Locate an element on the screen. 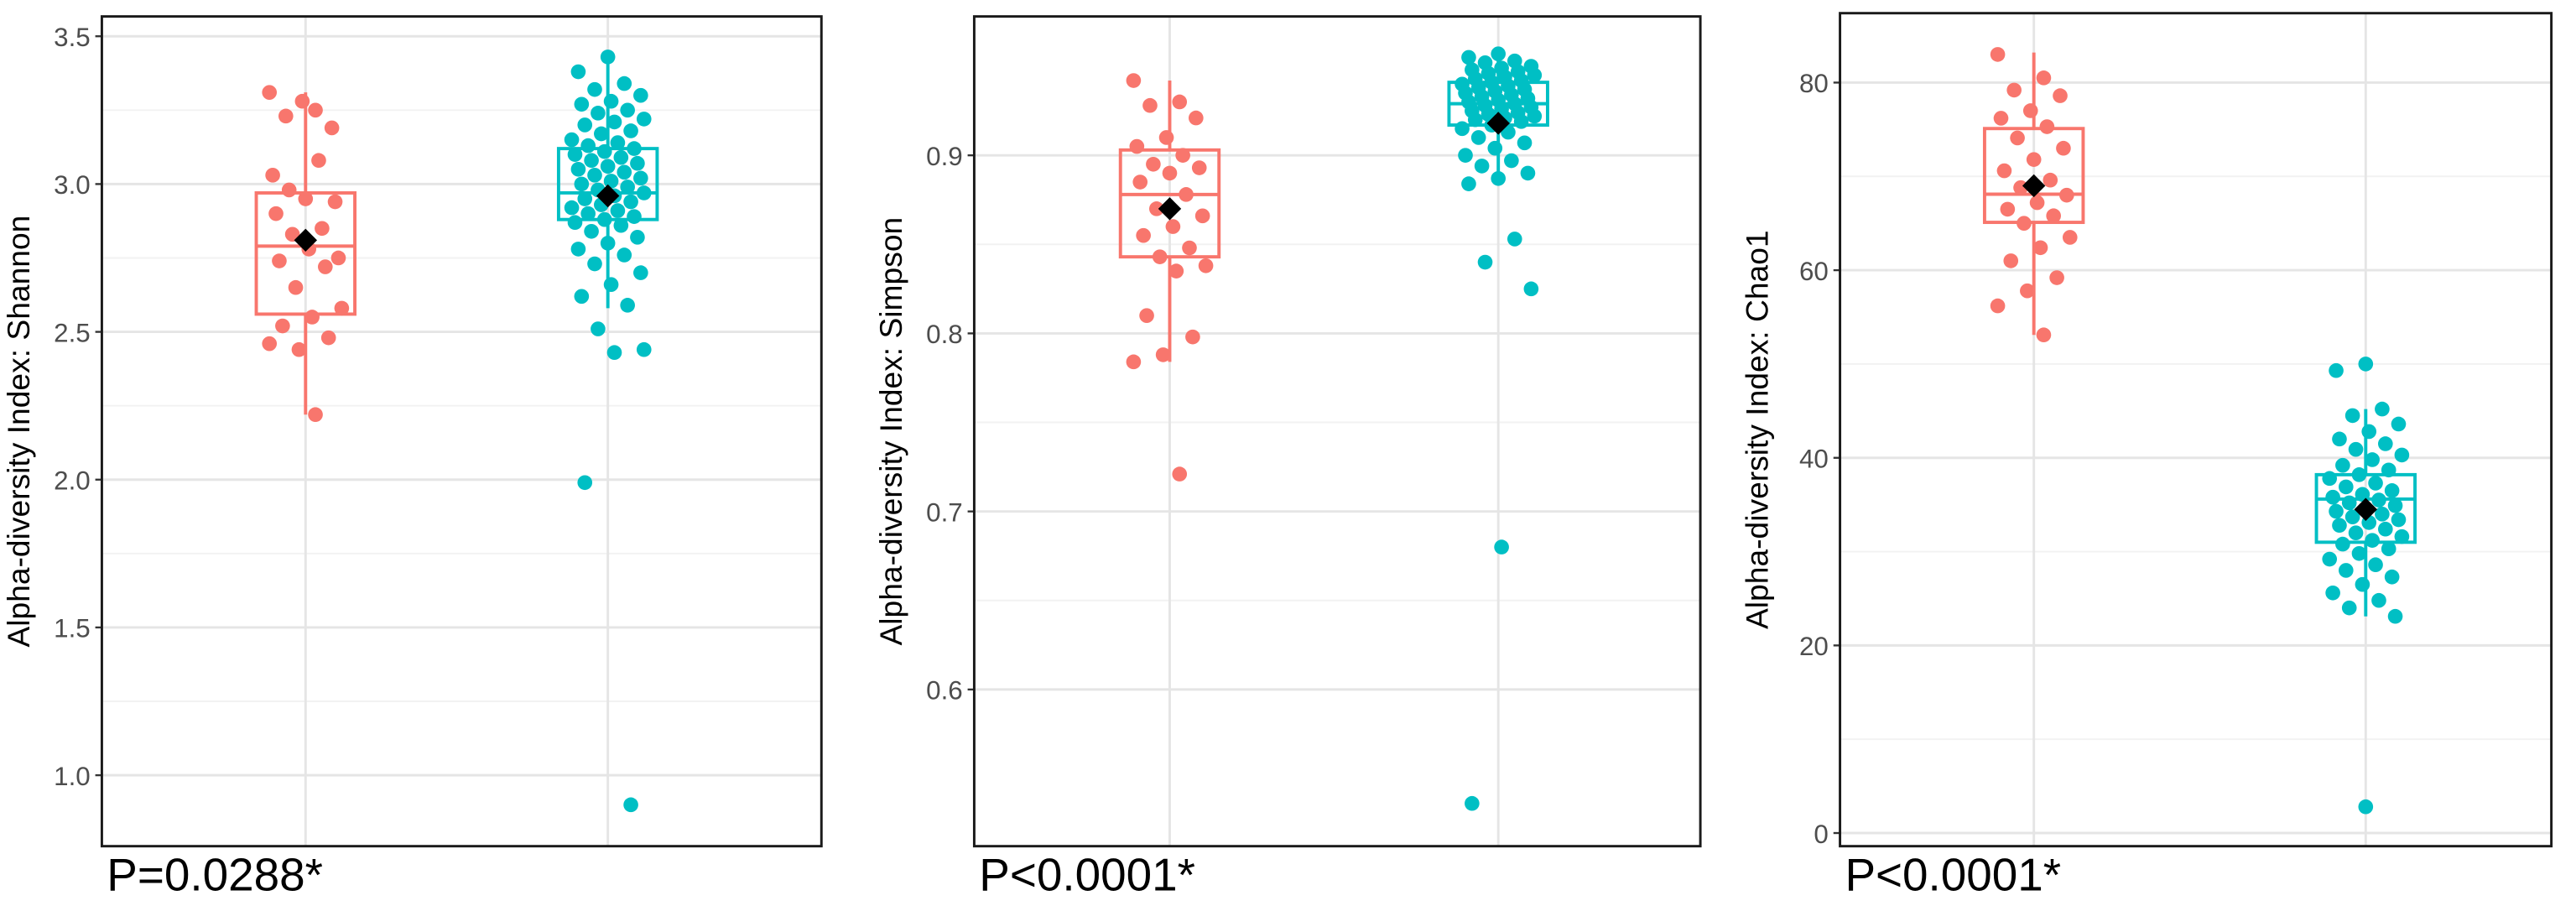 The height and width of the screenshot is (906, 2576). y-tick-label: 3.5 is located at coordinates (72, 37).